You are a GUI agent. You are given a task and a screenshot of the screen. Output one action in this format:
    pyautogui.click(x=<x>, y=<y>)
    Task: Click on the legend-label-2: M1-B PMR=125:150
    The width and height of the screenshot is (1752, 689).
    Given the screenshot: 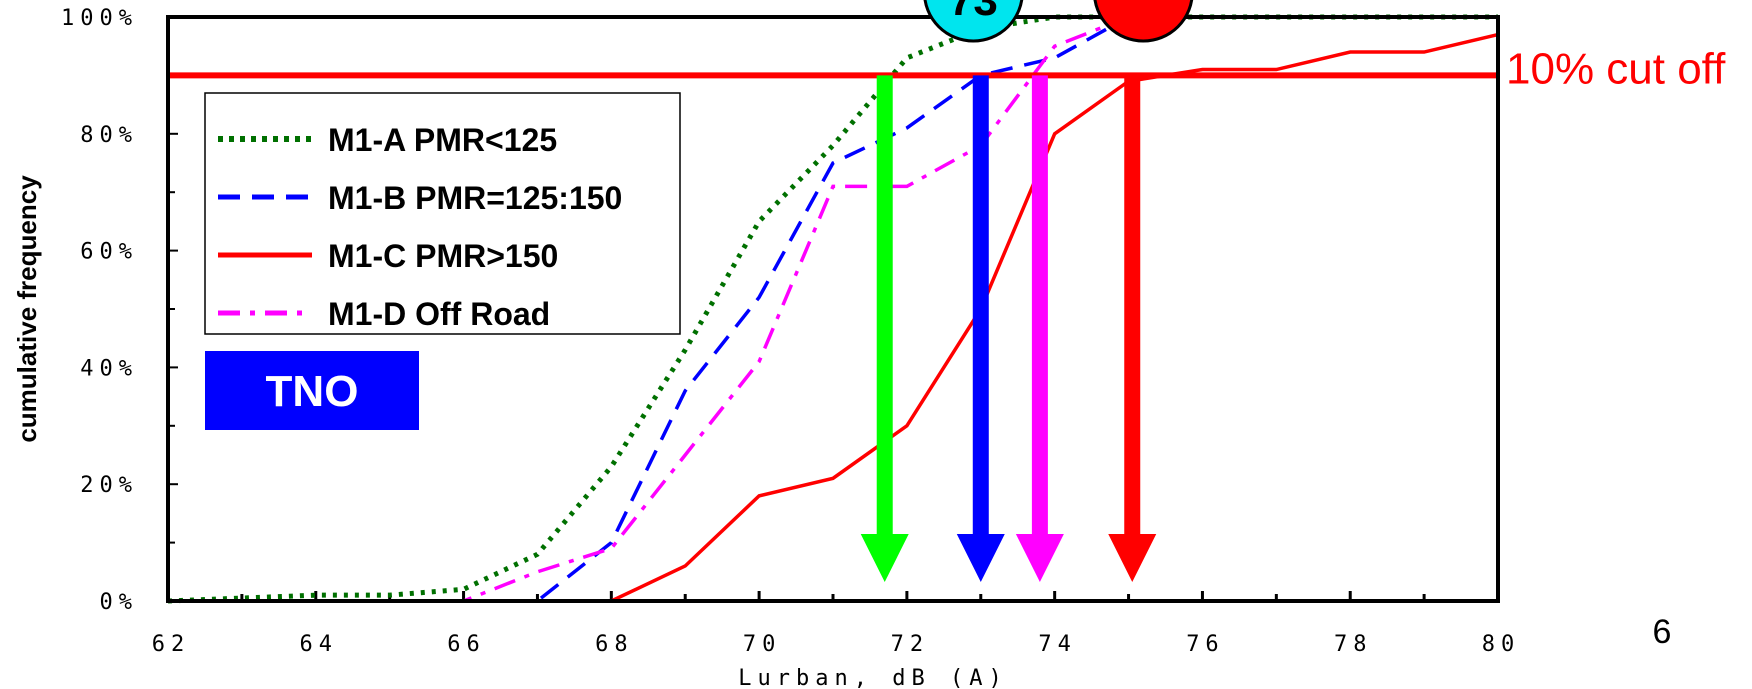 What is the action you would take?
    pyautogui.click(x=475, y=198)
    